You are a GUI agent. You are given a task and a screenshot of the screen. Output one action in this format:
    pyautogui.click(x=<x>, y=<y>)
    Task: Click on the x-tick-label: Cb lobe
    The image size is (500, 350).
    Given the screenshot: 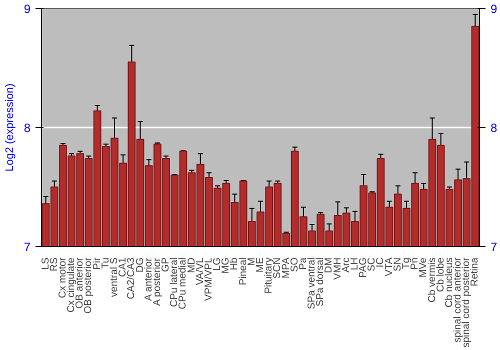 What is the action you would take?
    pyautogui.click(x=440, y=274)
    